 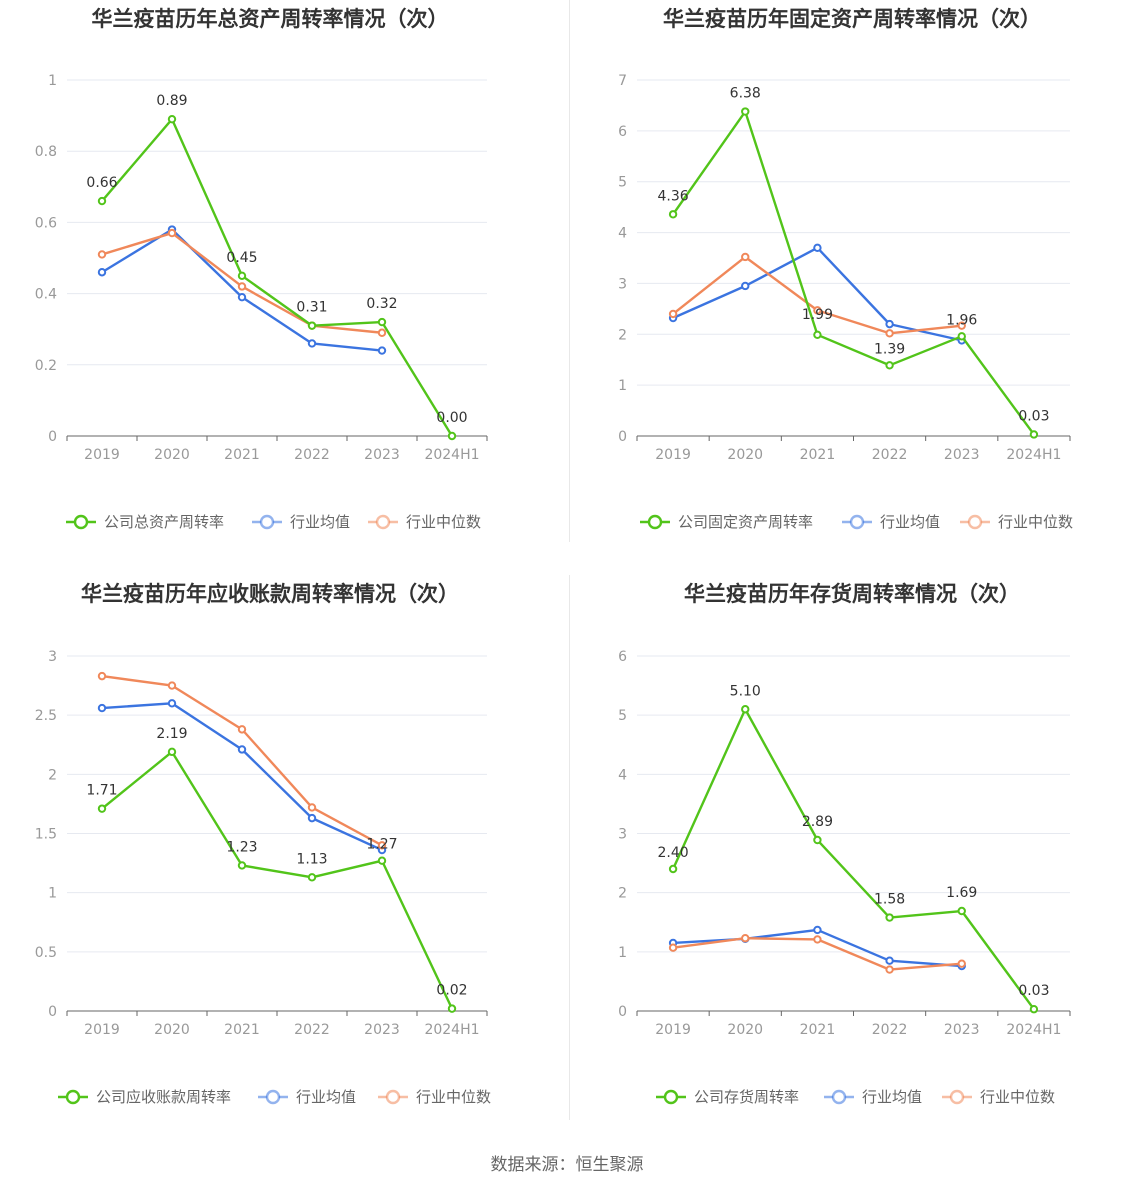 I want to click on series-line-company, so click(x=853, y=273).